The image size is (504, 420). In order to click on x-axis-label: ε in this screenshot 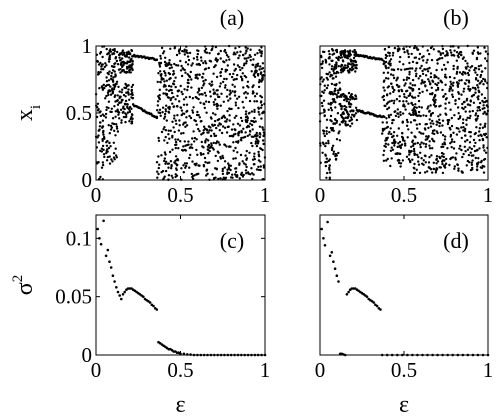, I will do `click(180, 405)`.